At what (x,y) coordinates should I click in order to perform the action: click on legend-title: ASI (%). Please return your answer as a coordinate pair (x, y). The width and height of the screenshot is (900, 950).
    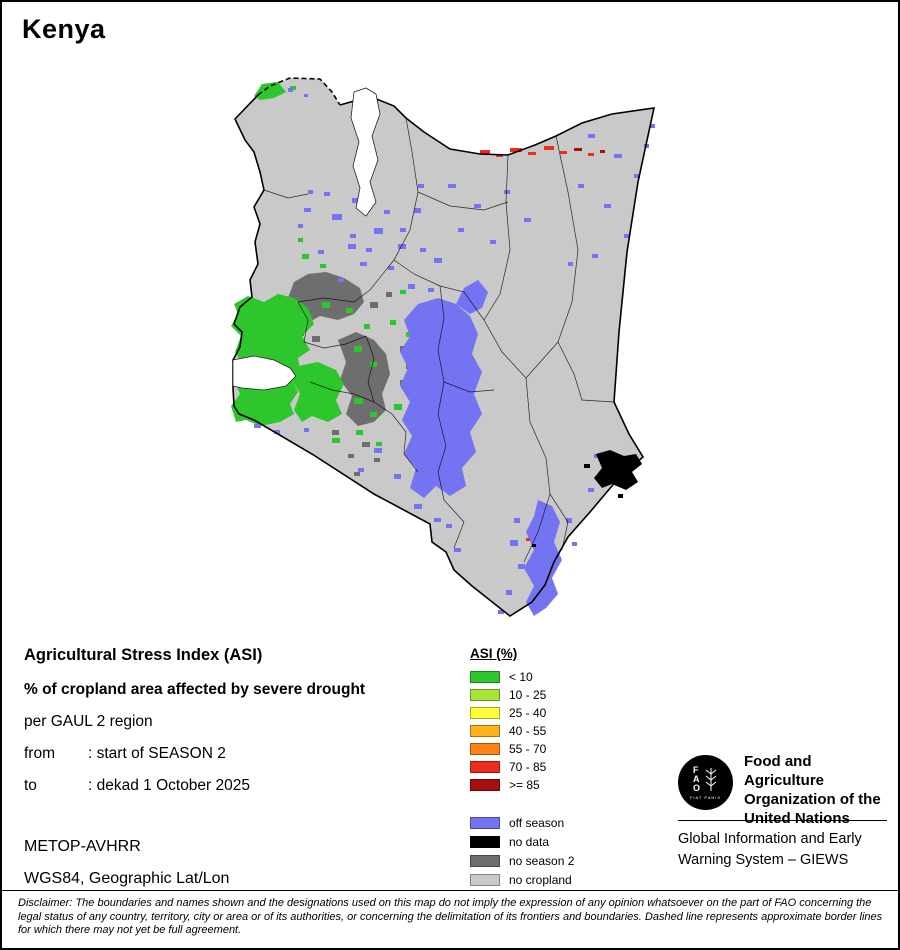
    Looking at the image, I should click on (494, 653).